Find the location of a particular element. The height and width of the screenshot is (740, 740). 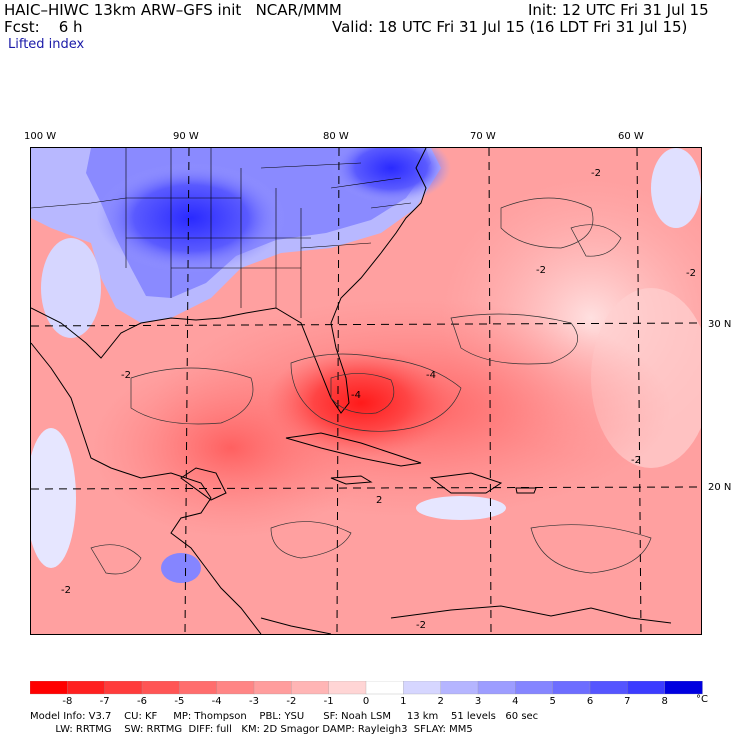

colorbar-level-label: -8 is located at coordinates (67, 701).